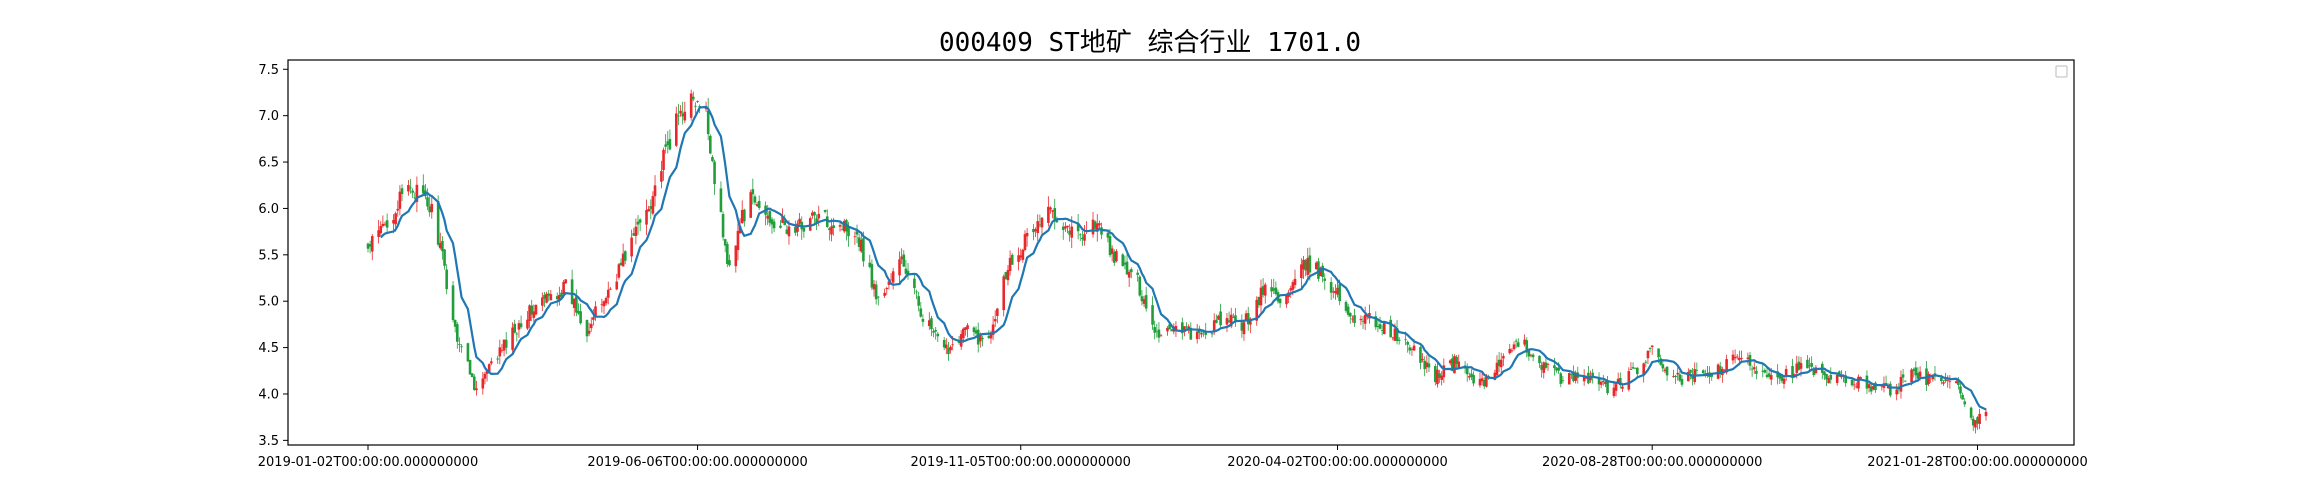 The height and width of the screenshot is (500, 2300). I want to click on y-tick-label: 7.5, so click(268, 70).